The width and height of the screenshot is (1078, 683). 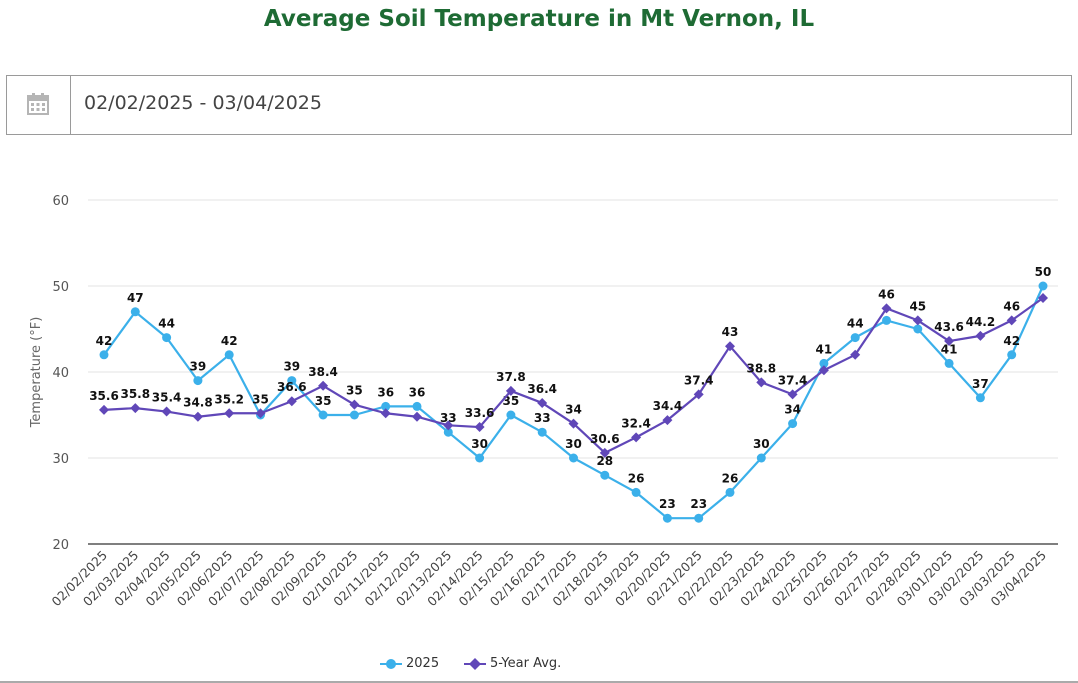 What do you see at coordinates (667, 504) in the screenshot?
I see `data-label: 23` at bounding box center [667, 504].